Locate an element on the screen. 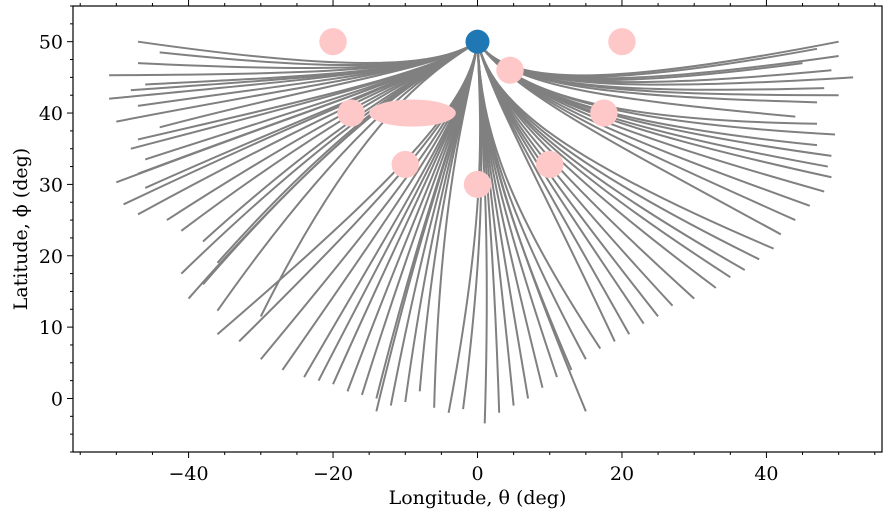 The height and width of the screenshot is (513, 884). x-axis-label: Longitude, θ (deg) is located at coordinates (478, 498).